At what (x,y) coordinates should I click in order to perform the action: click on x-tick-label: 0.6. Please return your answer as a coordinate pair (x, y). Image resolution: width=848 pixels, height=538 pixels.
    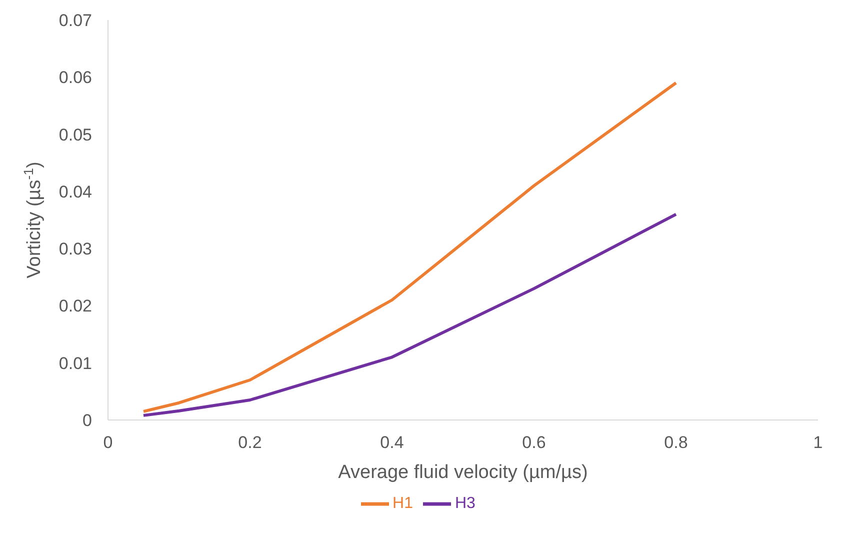
    Looking at the image, I should click on (534, 442).